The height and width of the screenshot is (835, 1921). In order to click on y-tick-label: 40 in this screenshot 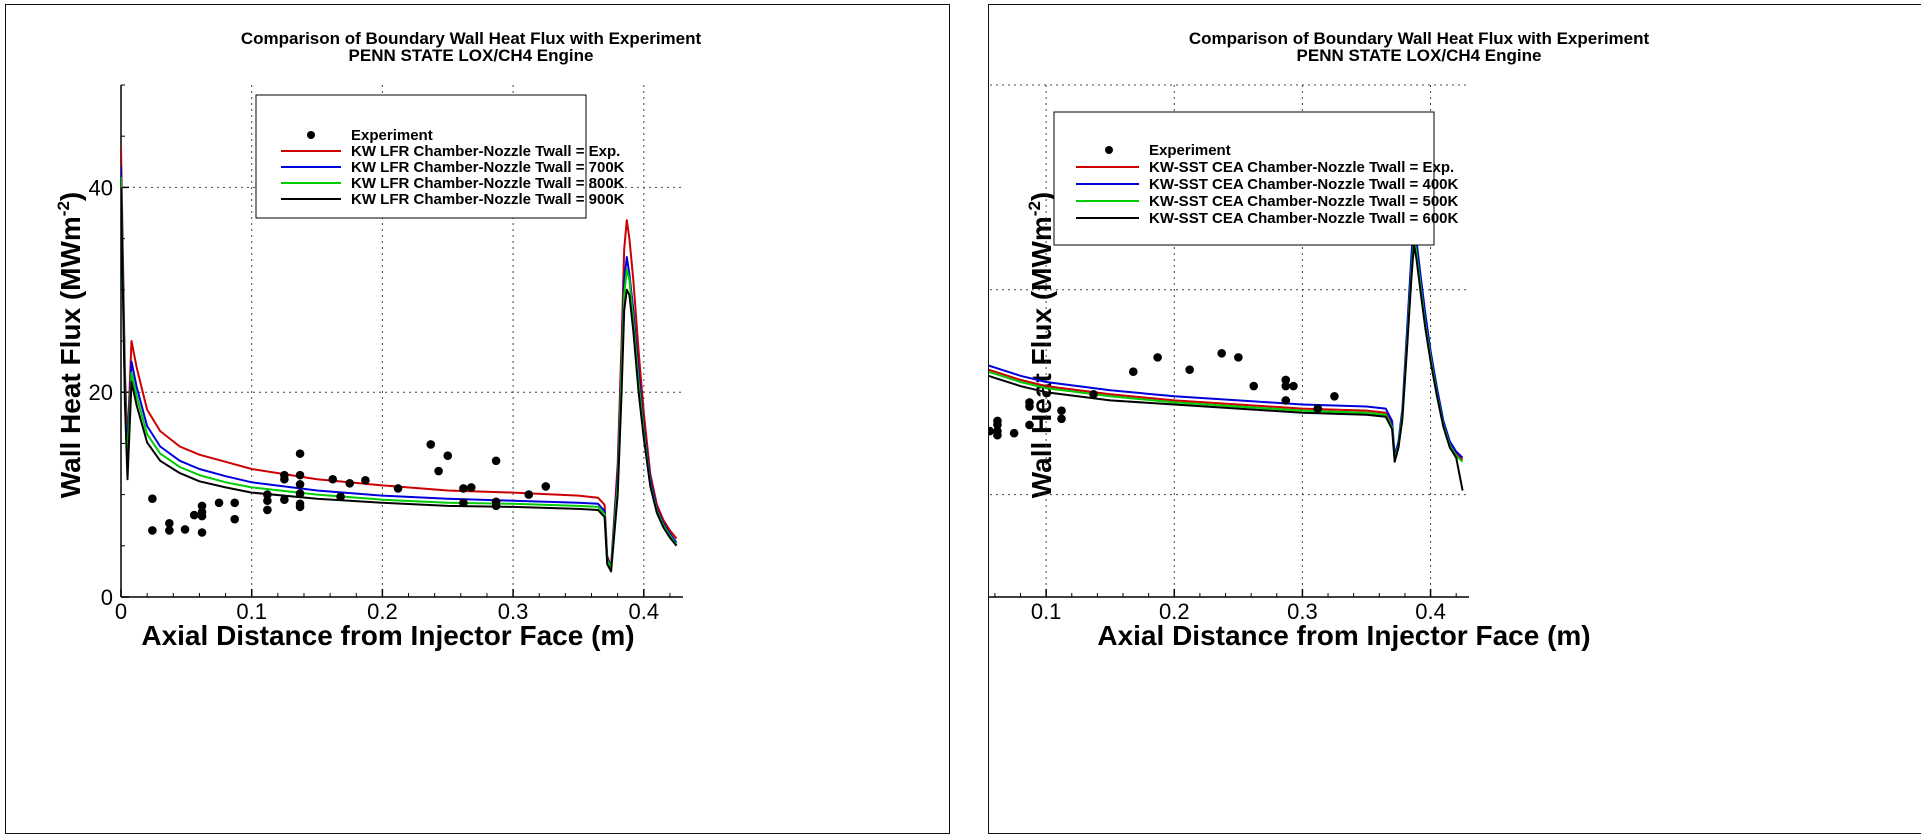, I will do `click(101, 187)`.